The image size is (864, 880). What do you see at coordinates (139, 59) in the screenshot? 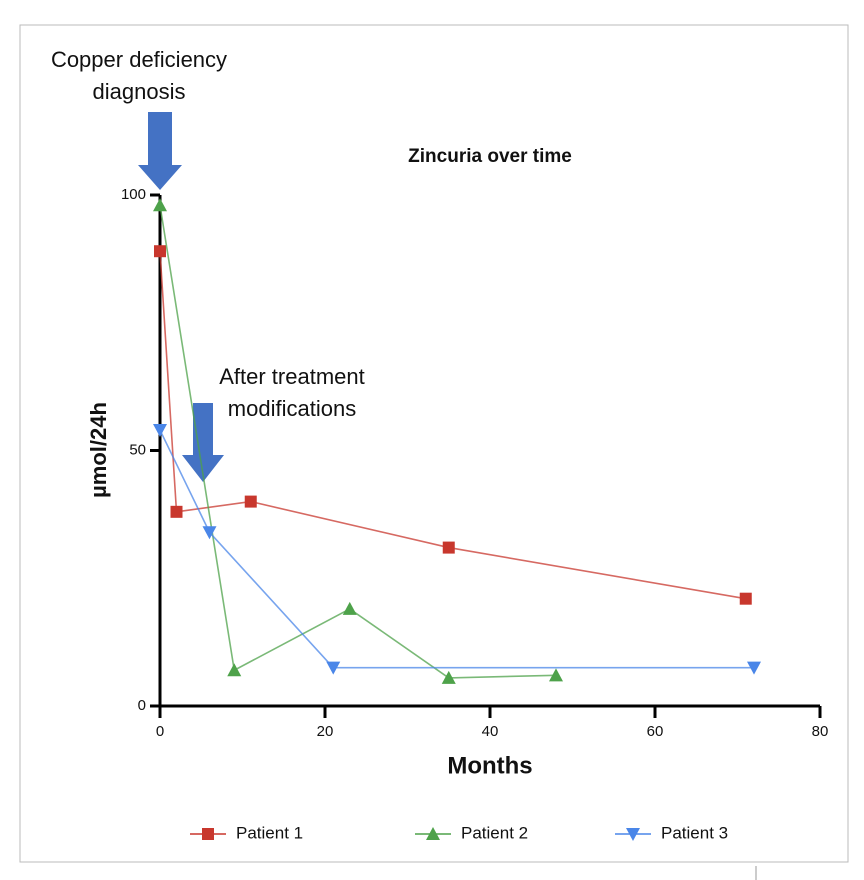
I see `annotation: Copper deficiency` at bounding box center [139, 59].